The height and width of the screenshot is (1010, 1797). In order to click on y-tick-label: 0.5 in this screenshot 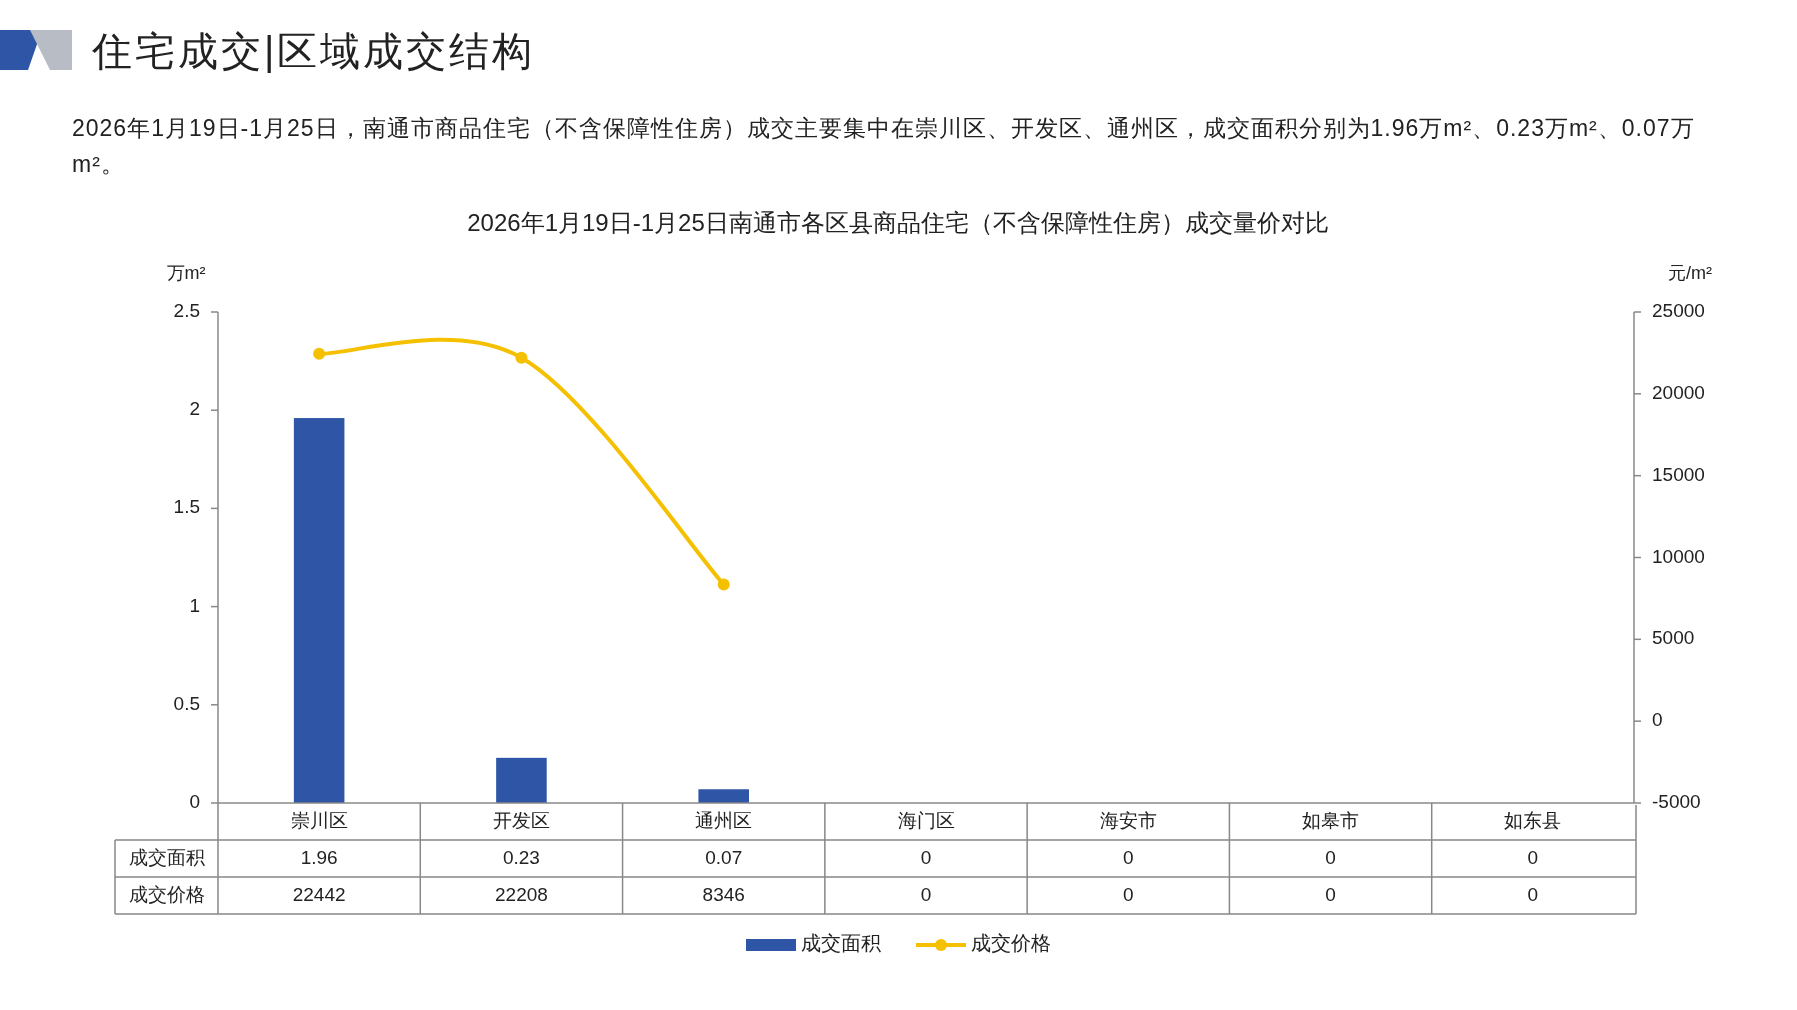, I will do `click(186, 703)`.